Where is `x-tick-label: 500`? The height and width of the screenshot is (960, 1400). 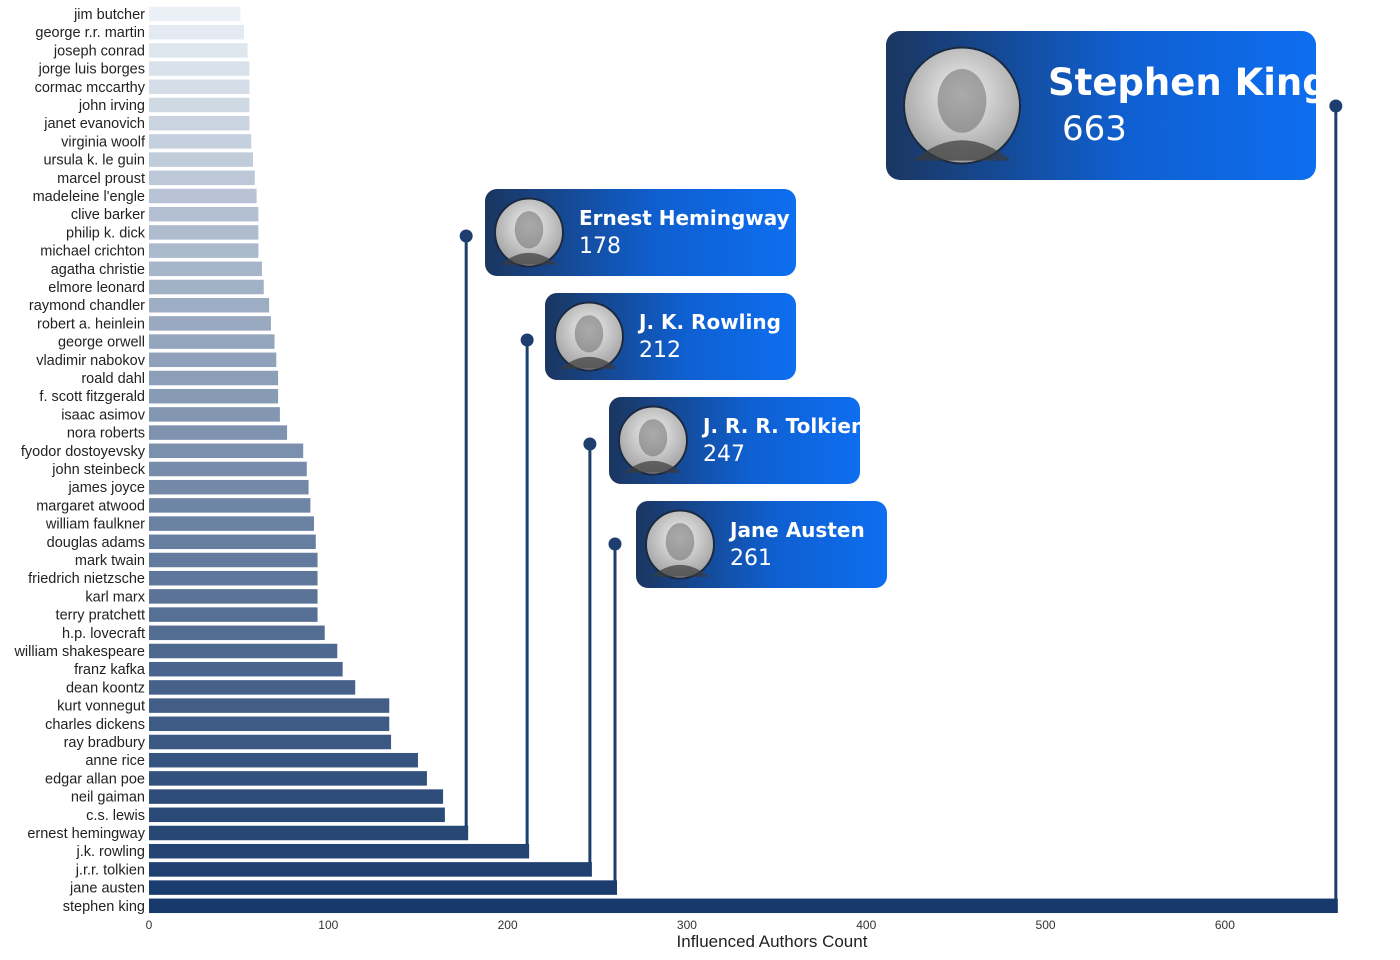
x-tick-label: 500 is located at coordinates (1046, 925).